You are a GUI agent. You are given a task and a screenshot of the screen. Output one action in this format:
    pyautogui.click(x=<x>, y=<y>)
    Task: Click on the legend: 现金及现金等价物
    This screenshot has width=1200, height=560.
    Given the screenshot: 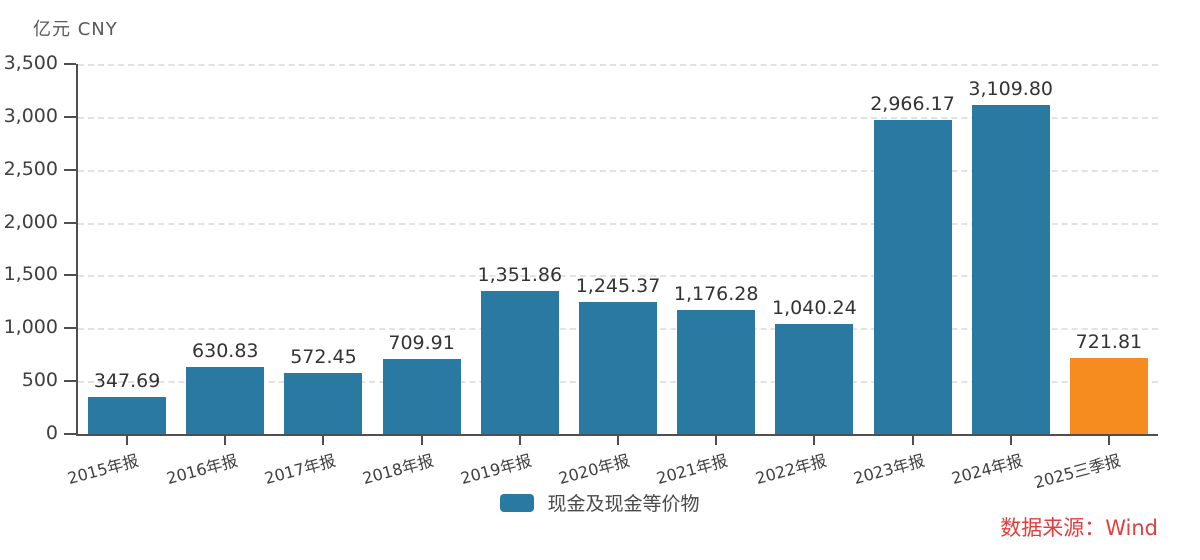 What is the action you would take?
    pyautogui.click(x=600, y=502)
    